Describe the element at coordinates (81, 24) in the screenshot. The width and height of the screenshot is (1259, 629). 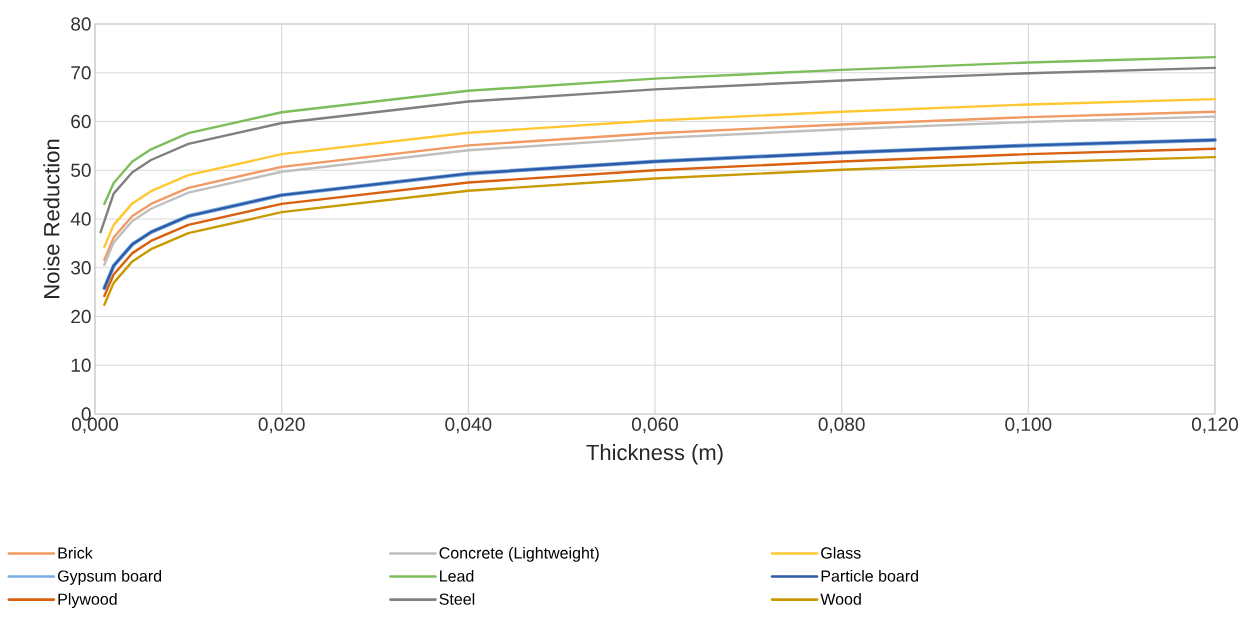
I see `y-tick-label: 80` at that location.